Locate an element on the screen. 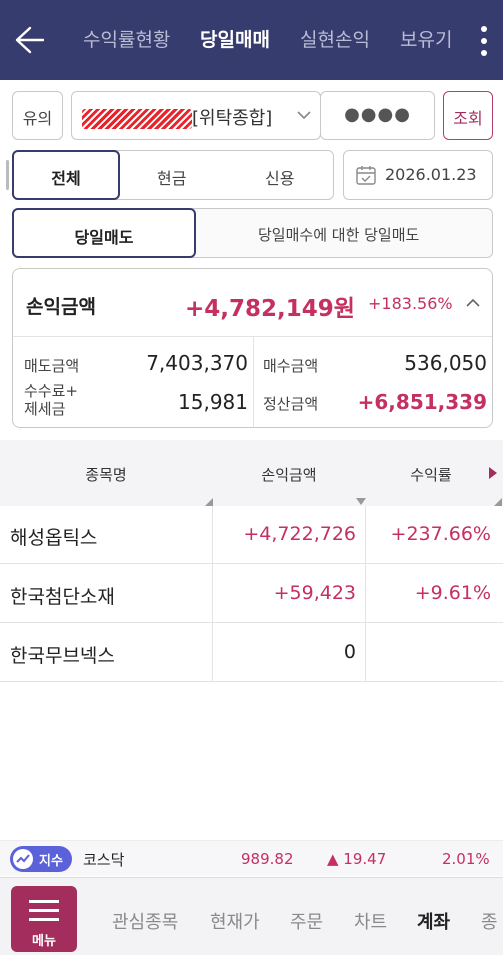 The width and height of the screenshot is (503, 955). index-ticker: 지수 코스닥 989.82 ▲ 19.47 2.01% is located at coordinates (251, 858).